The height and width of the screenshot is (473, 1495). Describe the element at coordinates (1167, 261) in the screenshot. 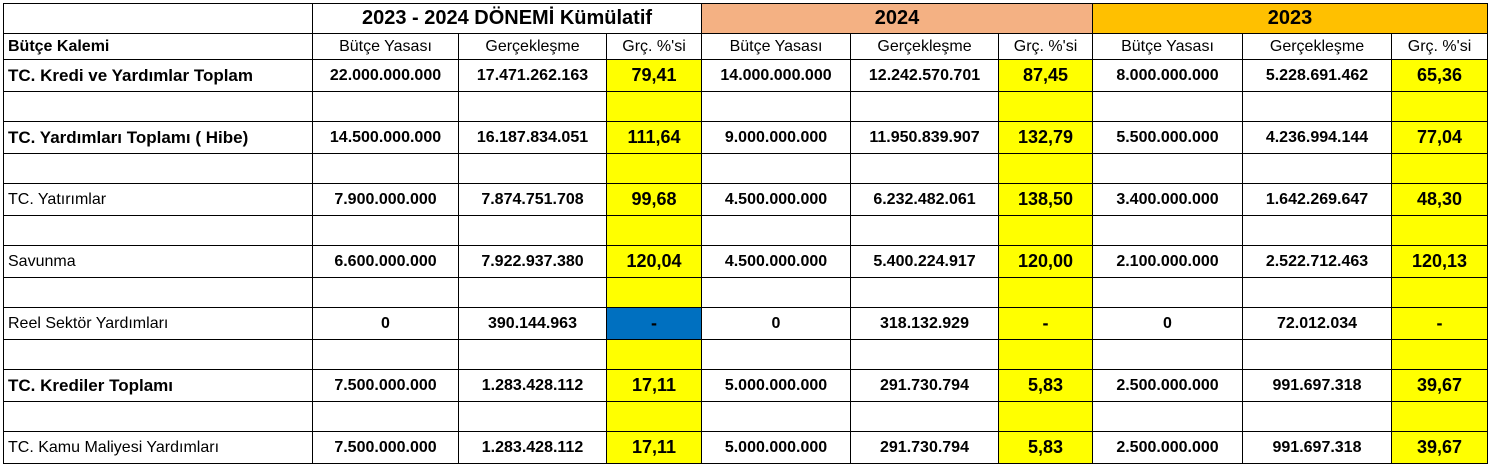

I see `budget-cell: 2.100.000.000` at that location.